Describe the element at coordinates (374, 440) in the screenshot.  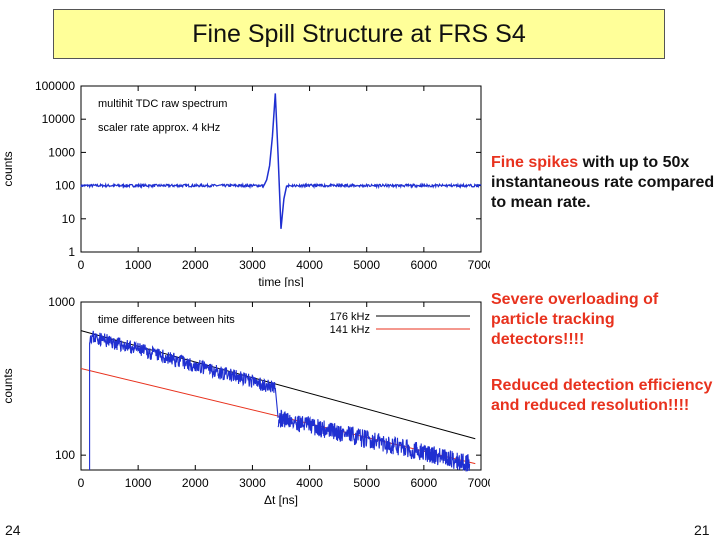
I see `measured-histogram-after-step` at that location.